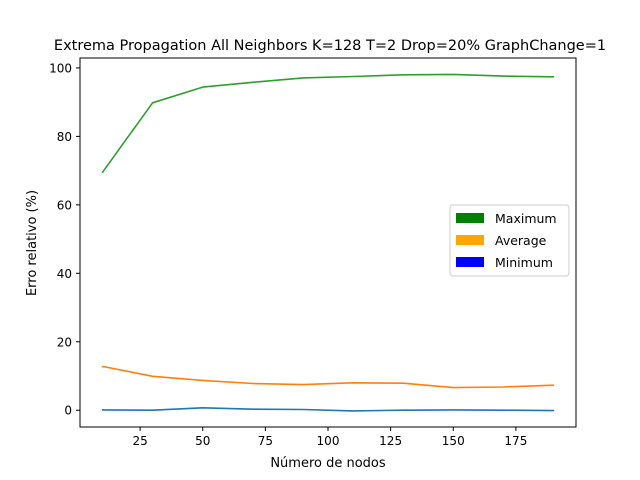 The width and height of the screenshot is (640, 480). What do you see at coordinates (60, 68) in the screenshot?
I see `y-tick-label: 100` at bounding box center [60, 68].